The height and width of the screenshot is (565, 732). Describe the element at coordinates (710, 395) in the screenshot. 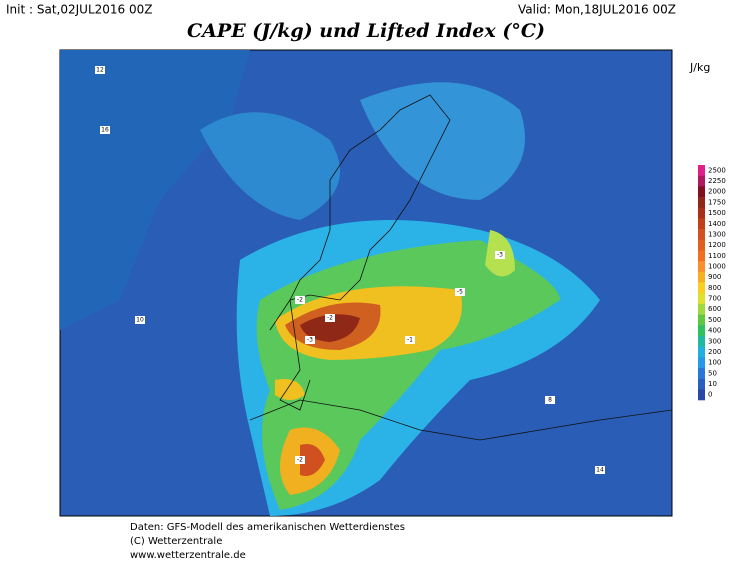

I see `colorbar-label: 0` at that location.